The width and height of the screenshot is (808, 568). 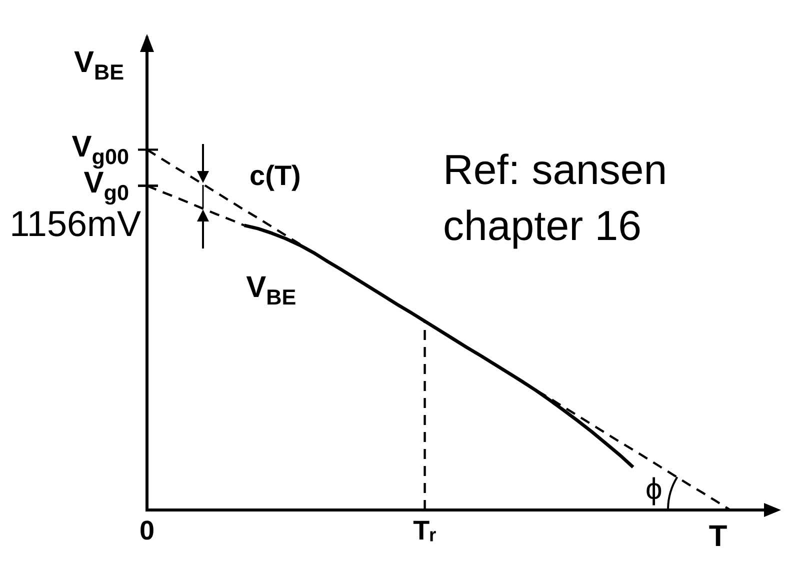 I want to click on x-axis-title: T, so click(x=718, y=536).